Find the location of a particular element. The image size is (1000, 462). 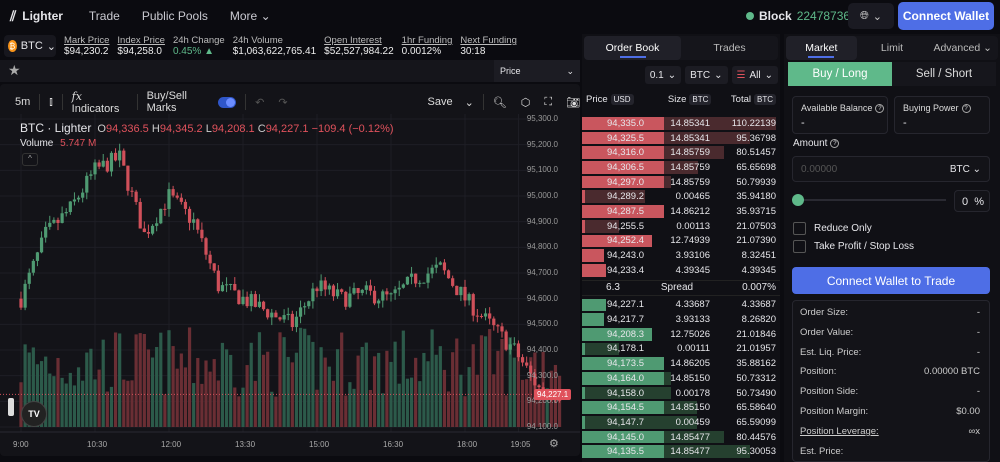

ask-row: 94,297.0 14.85759 50.79939 is located at coordinates (681, 182).